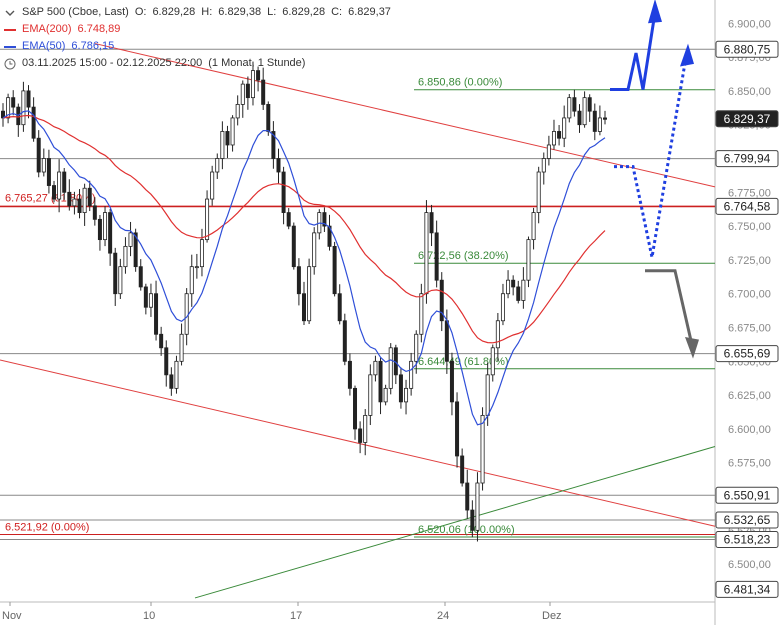 This screenshot has height=625, width=780. What do you see at coordinates (207, 12) in the screenshot?
I see `ohlc-high-label: H:` at bounding box center [207, 12].